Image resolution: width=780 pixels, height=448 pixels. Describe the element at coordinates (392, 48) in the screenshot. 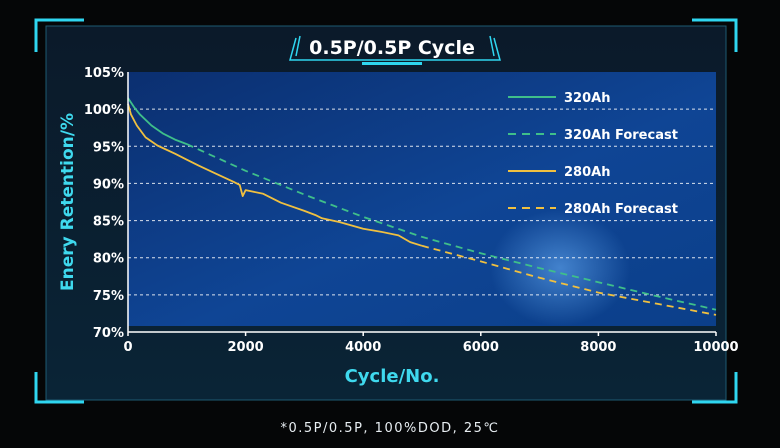

I see `chart-title: 0.5P/0.5P Cycle` at that location.